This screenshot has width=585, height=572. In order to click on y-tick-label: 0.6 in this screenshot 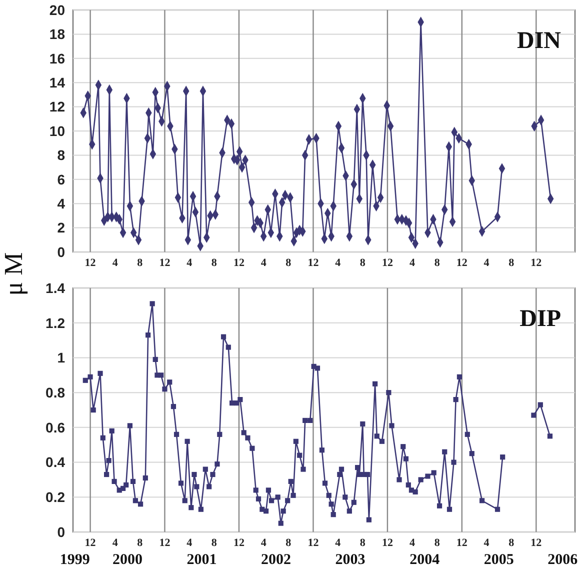, I will do `click(56, 427)`.